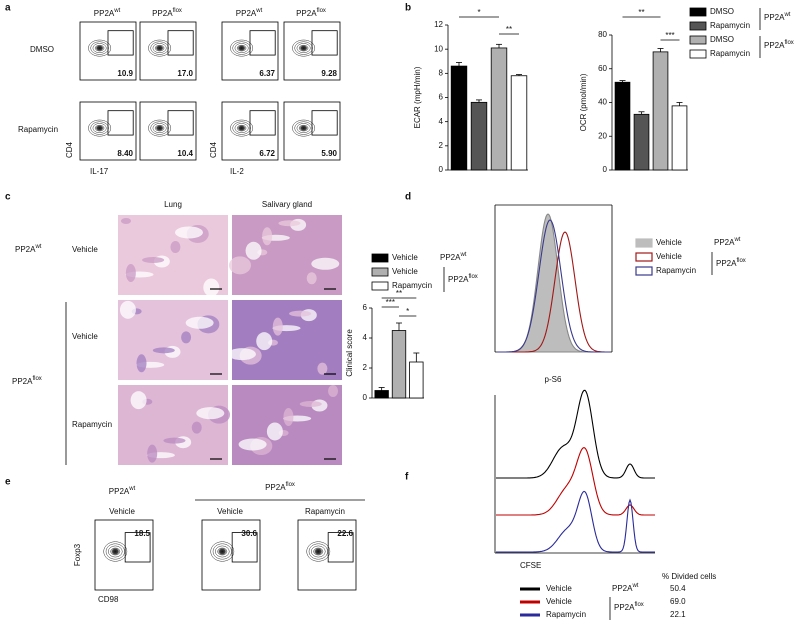 The image size is (800, 635). I want to click on y-tick-label: 4, so click(365, 337).